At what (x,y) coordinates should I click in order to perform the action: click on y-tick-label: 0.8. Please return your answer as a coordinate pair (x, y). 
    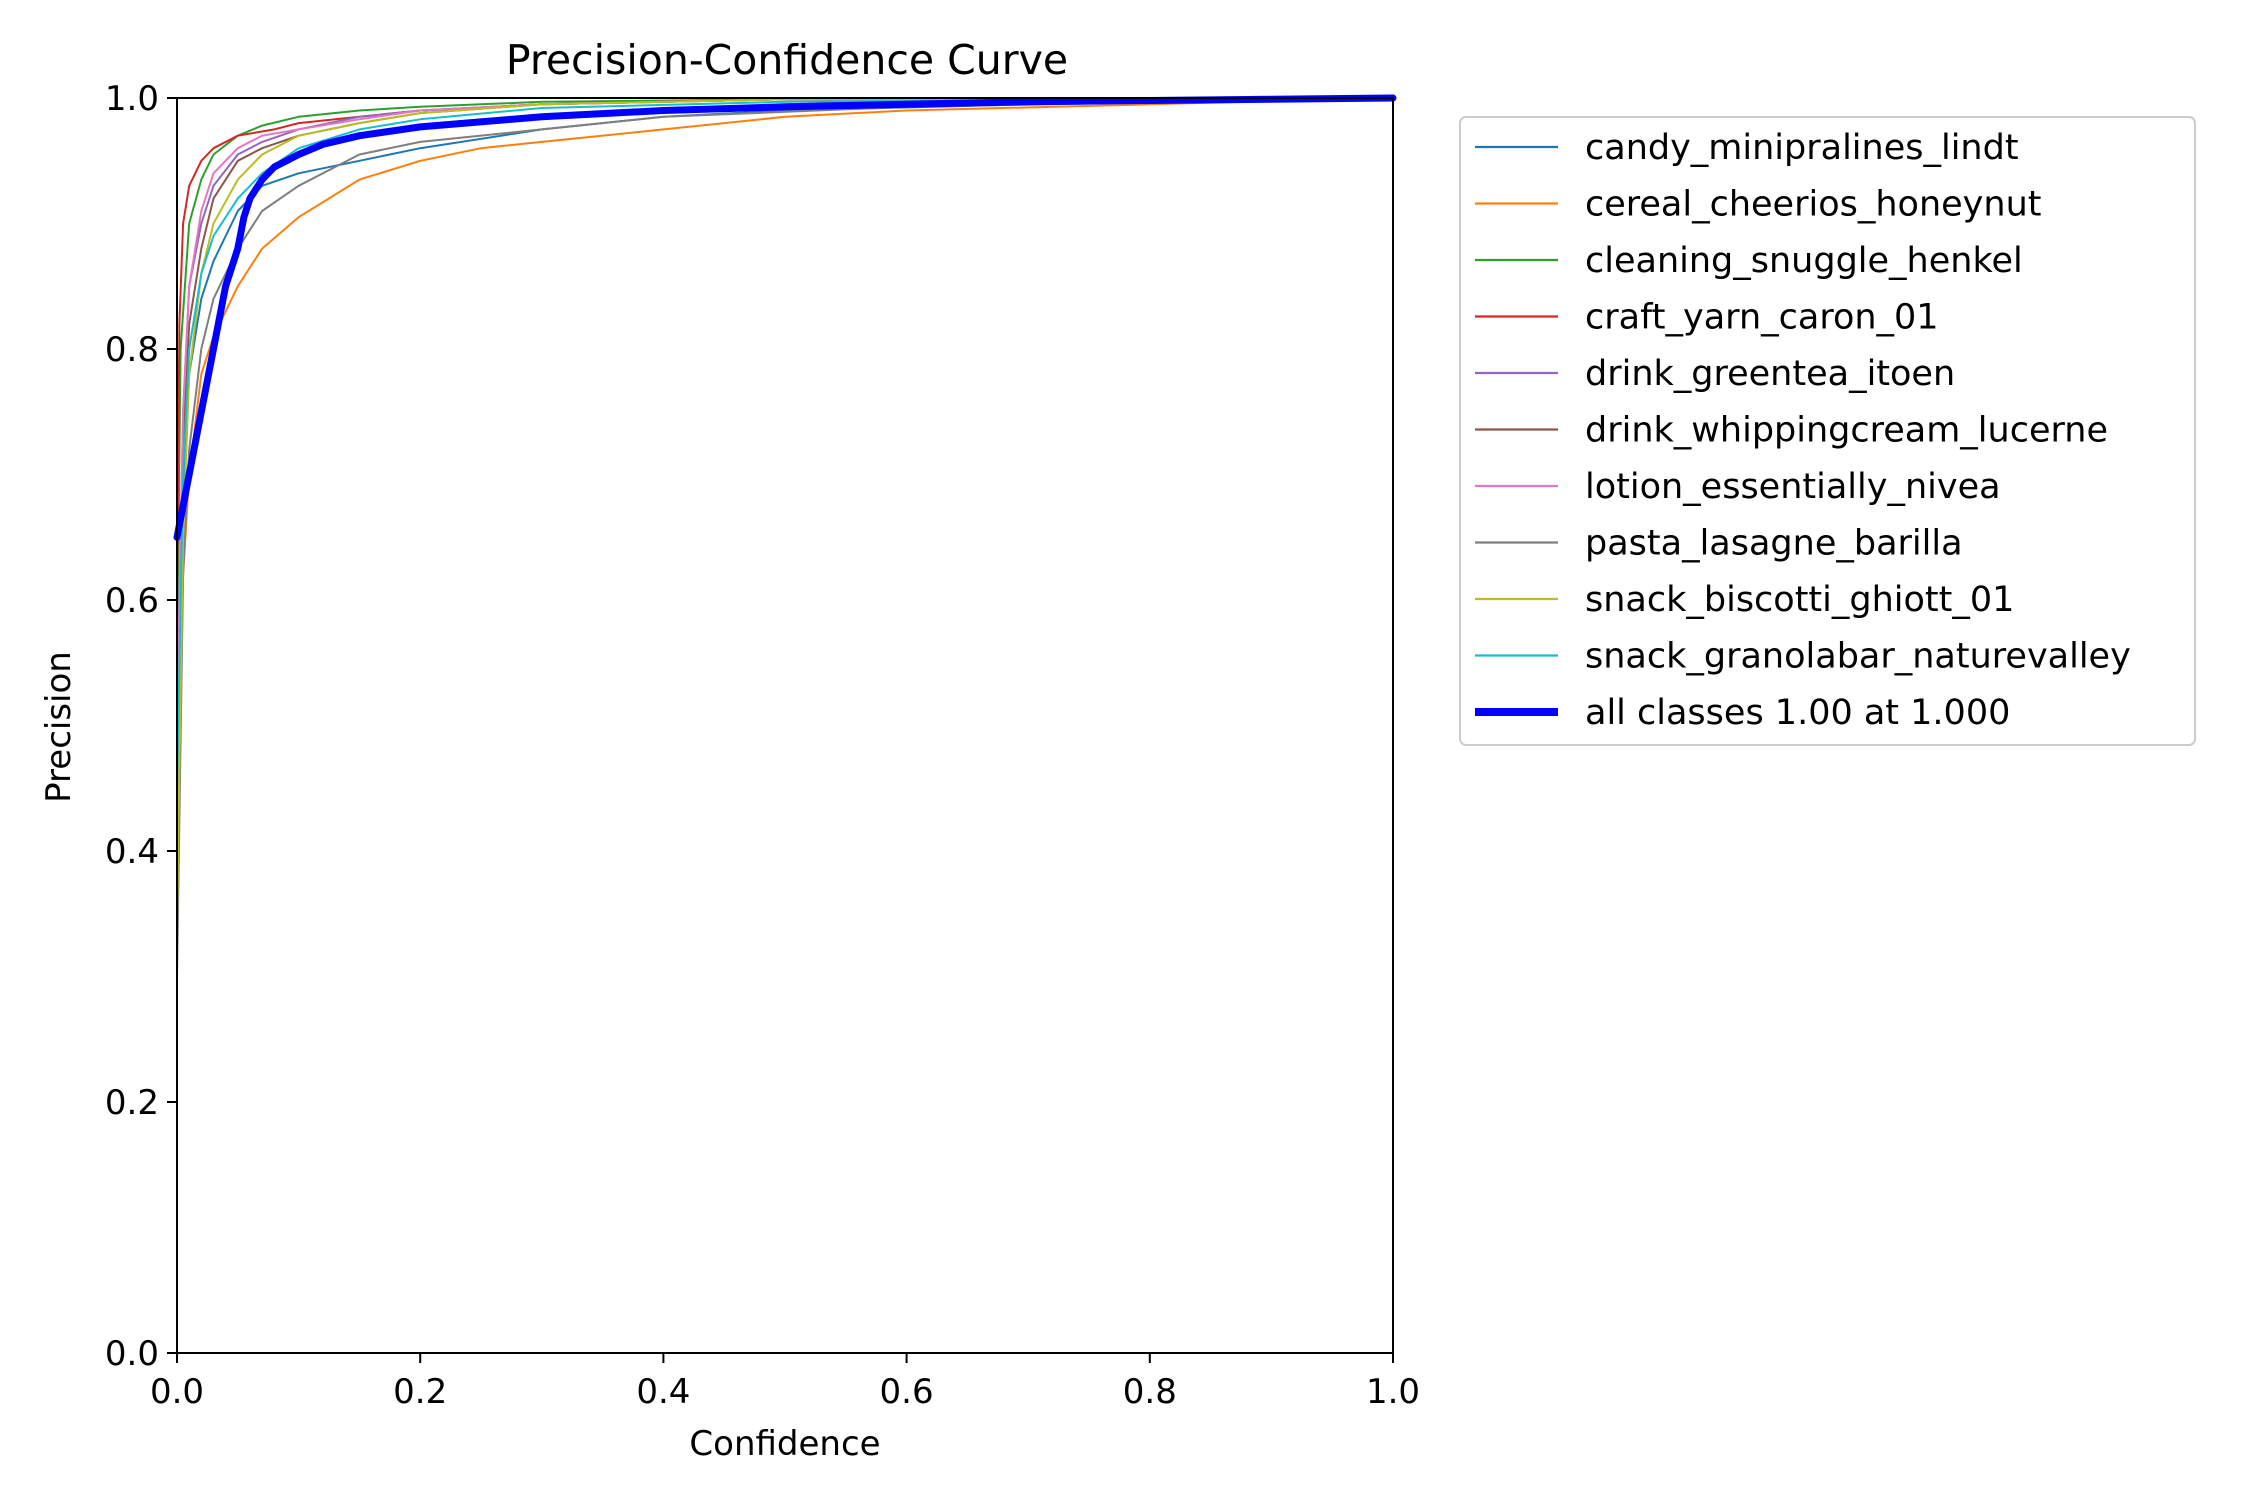
    Looking at the image, I should click on (132, 350).